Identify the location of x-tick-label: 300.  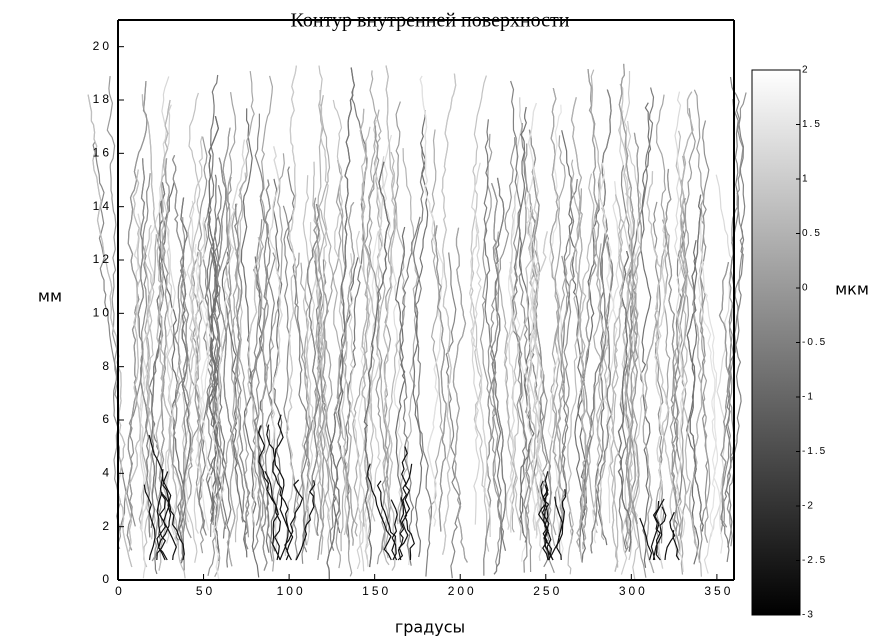
(633, 591).